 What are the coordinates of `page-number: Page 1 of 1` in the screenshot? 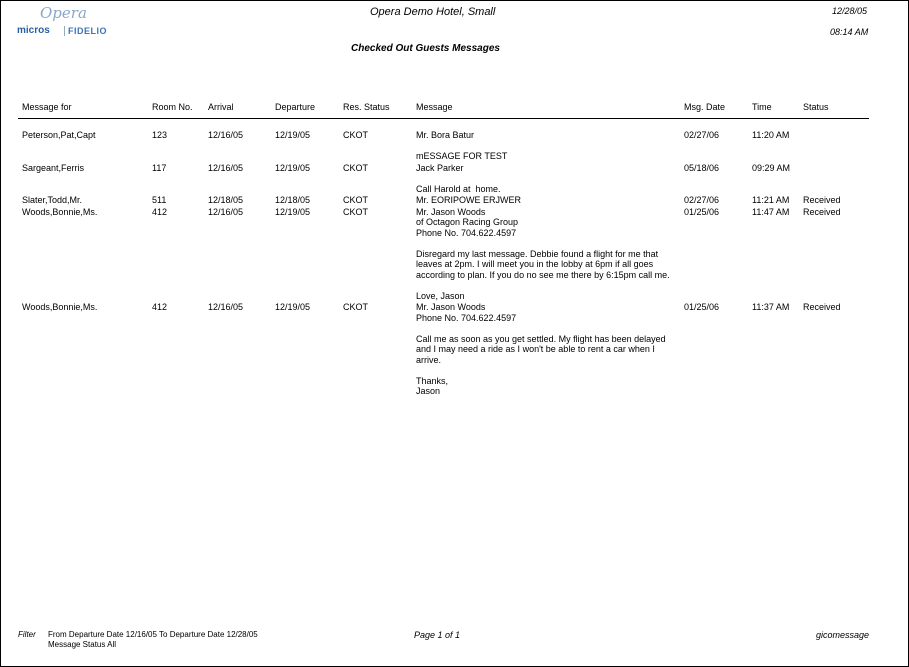 It's located at (437, 635).